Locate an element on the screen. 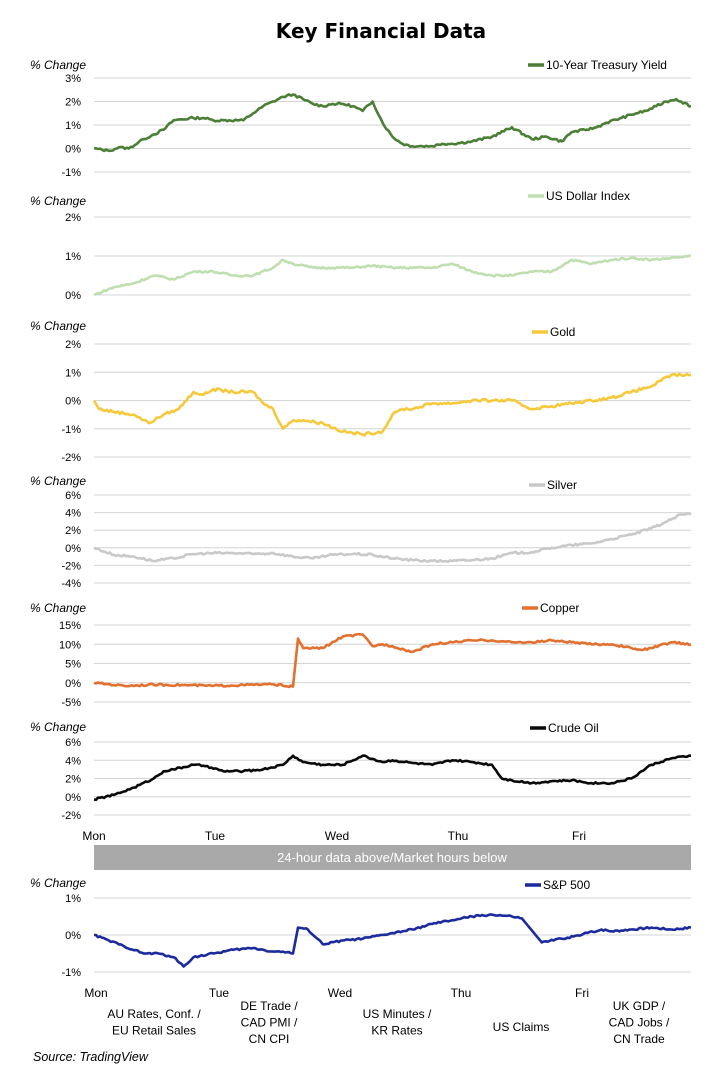 The height and width of the screenshot is (1082, 724). event-line: CN CPI is located at coordinates (269, 1039).